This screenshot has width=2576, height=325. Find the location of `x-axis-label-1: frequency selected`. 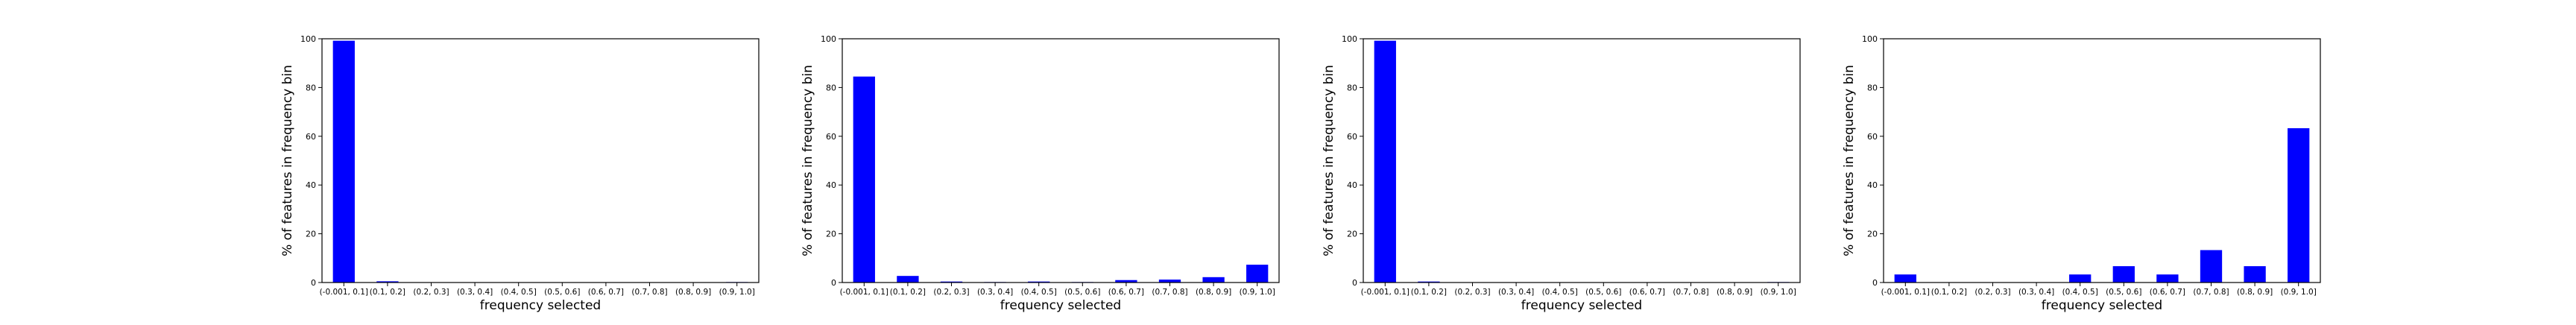

x-axis-label-1: frequency selected is located at coordinates (540, 306).